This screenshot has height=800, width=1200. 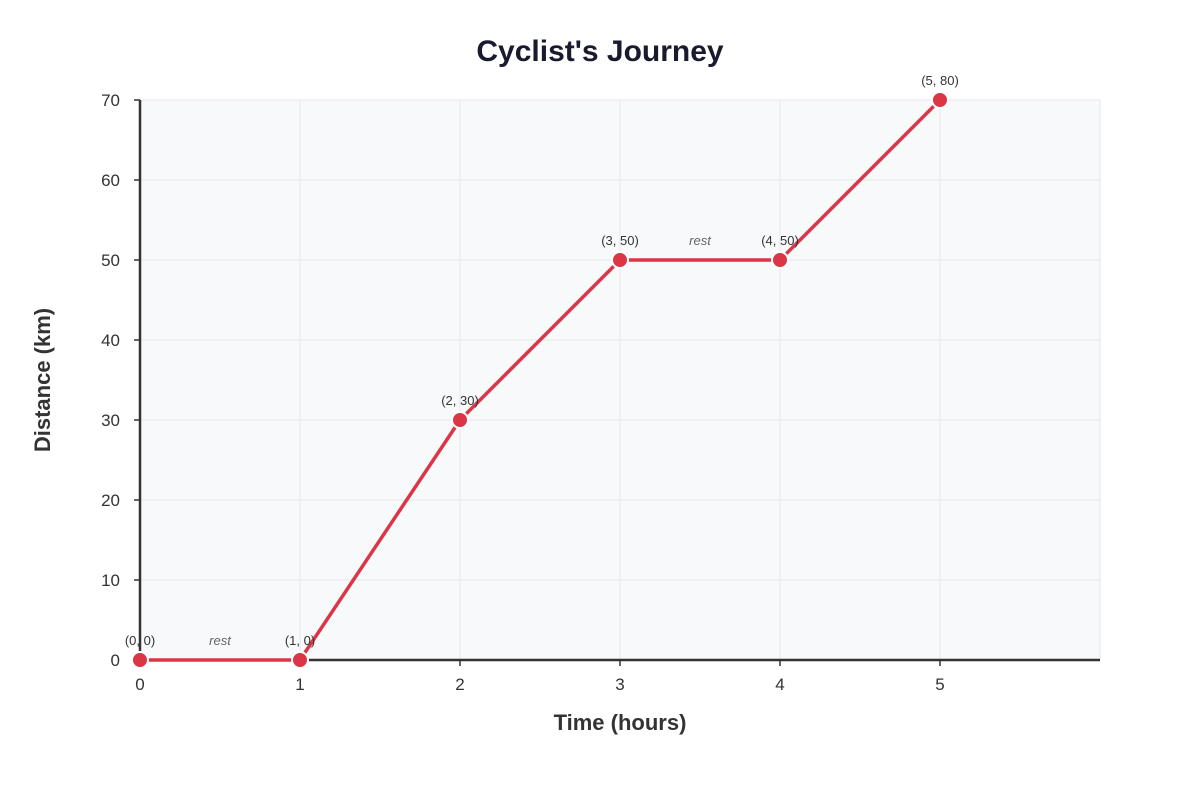 What do you see at coordinates (110, 500) in the screenshot?
I see `y-tick-label: 20` at bounding box center [110, 500].